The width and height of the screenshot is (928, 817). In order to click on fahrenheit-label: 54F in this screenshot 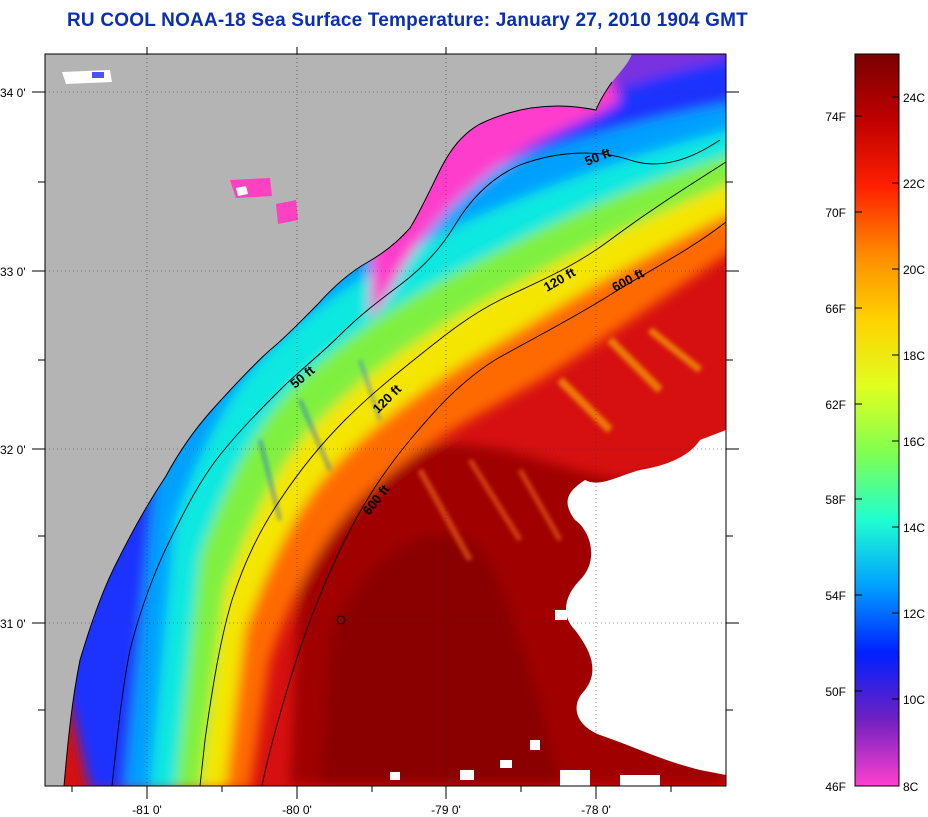, I will do `click(835, 596)`.